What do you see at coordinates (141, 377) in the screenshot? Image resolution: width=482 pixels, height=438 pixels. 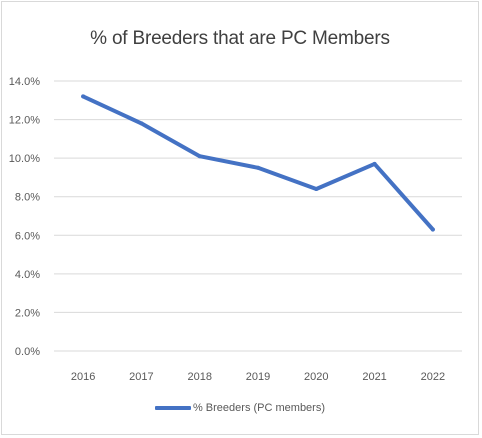 I see `x-tick-label: 2017` at bounding box center [141, 377].